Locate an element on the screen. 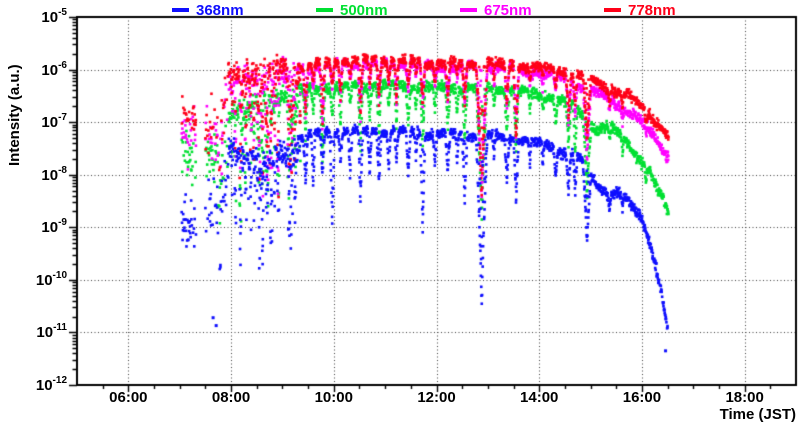 The image size is (800, 427). legend-item-500nm: 500nm is located at coordinates (352, 10).